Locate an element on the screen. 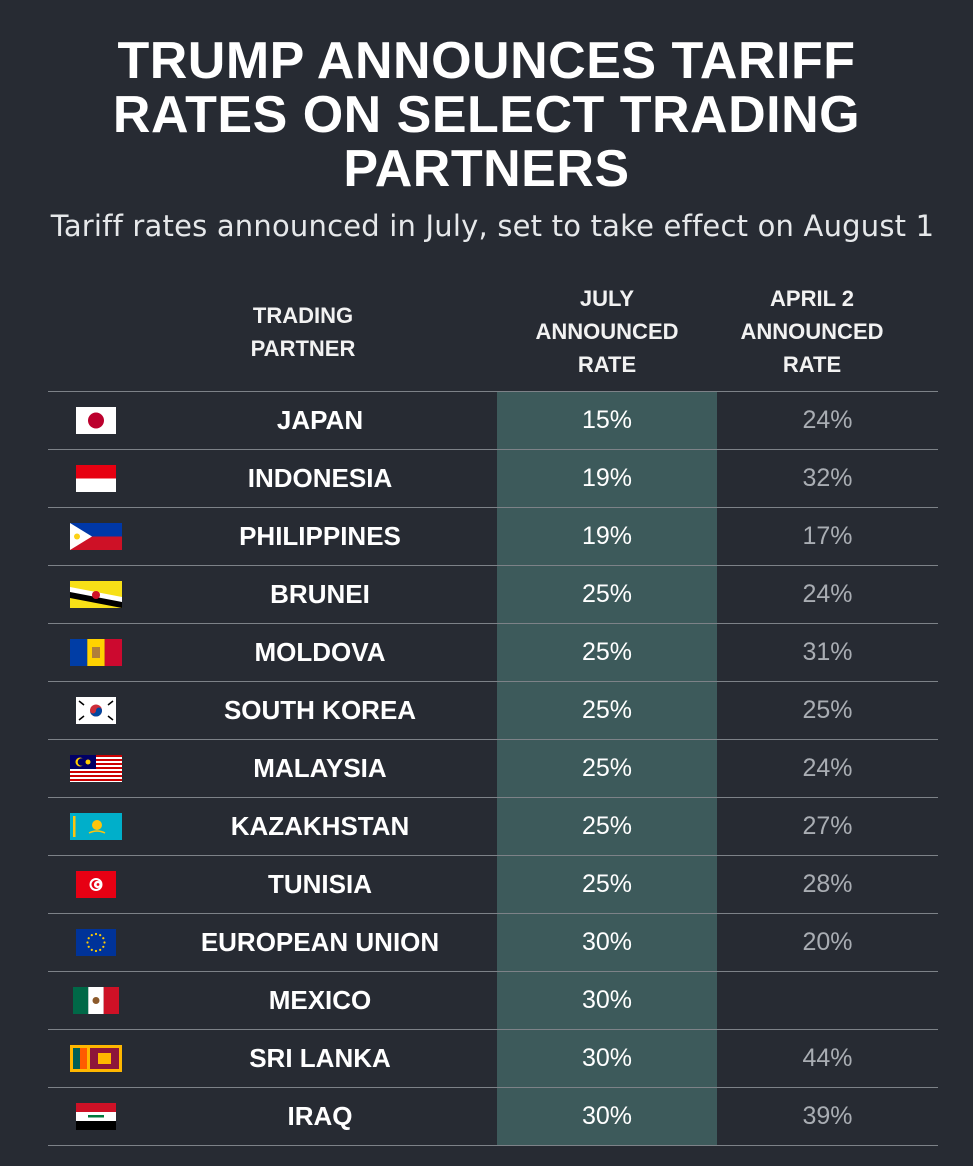  partner-name: SRI LANKA is located at coordinates (320, 1058).